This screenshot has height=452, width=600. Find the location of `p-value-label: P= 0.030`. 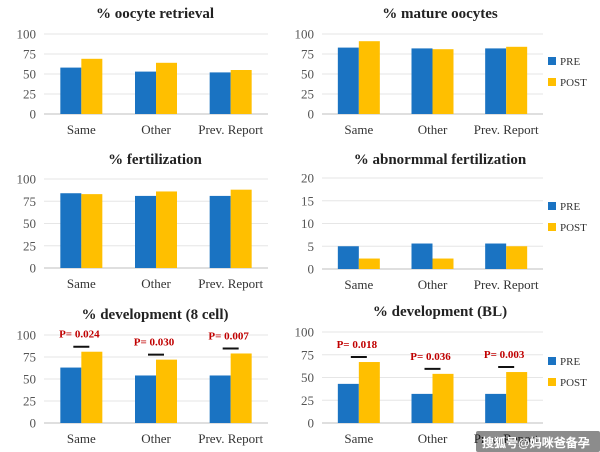

p-value-label: P= 0.030 is located at coordinates (154, 343).